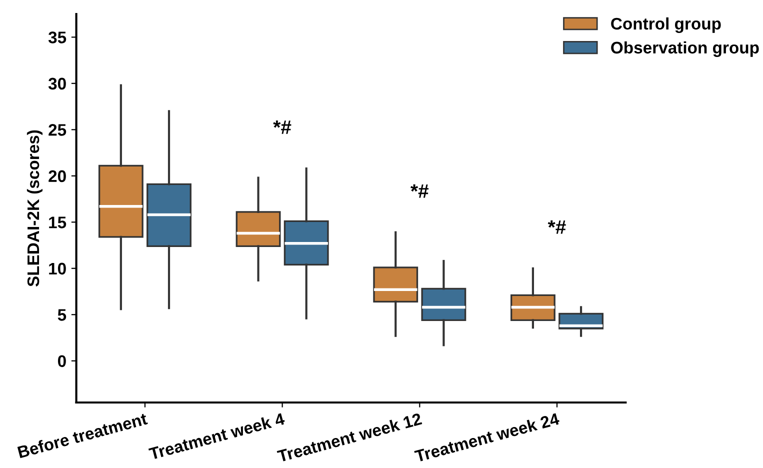 The width and height of the screenshot is (763, 468). Describe the element at coordinates (57, 130) in the screenshot. I see `y-tick-label: 25` at that location.